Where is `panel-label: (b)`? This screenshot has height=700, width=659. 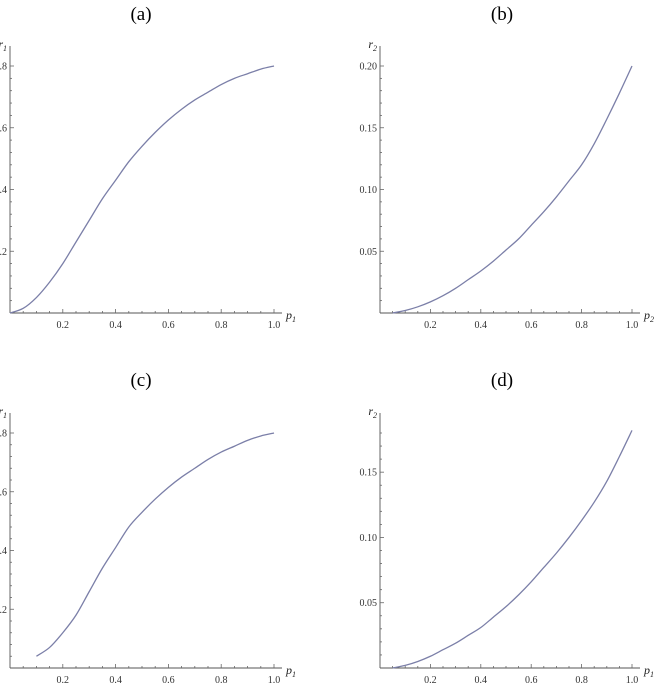
panel-label: (b) is located at coordinates (502, 14).